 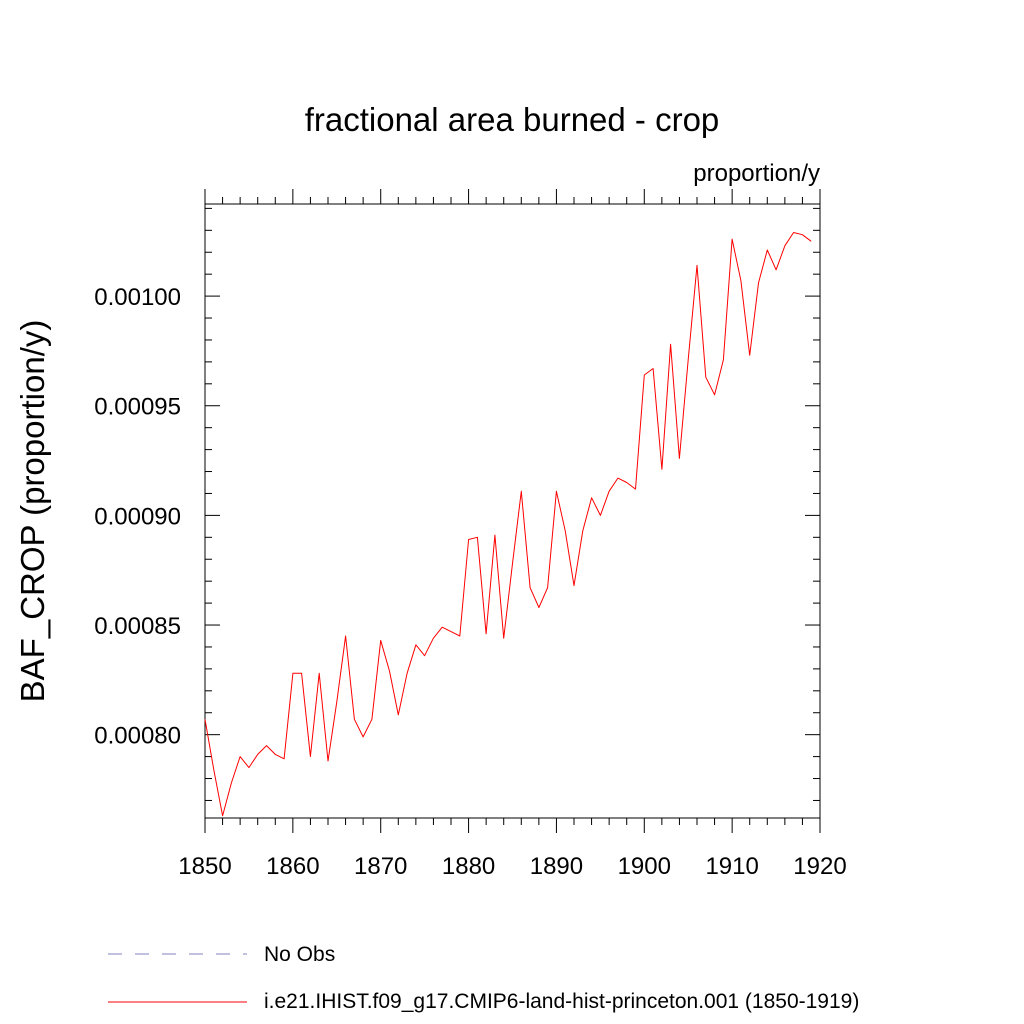 I want to click on units-label: proportion/y, so click(x=756, y=173).